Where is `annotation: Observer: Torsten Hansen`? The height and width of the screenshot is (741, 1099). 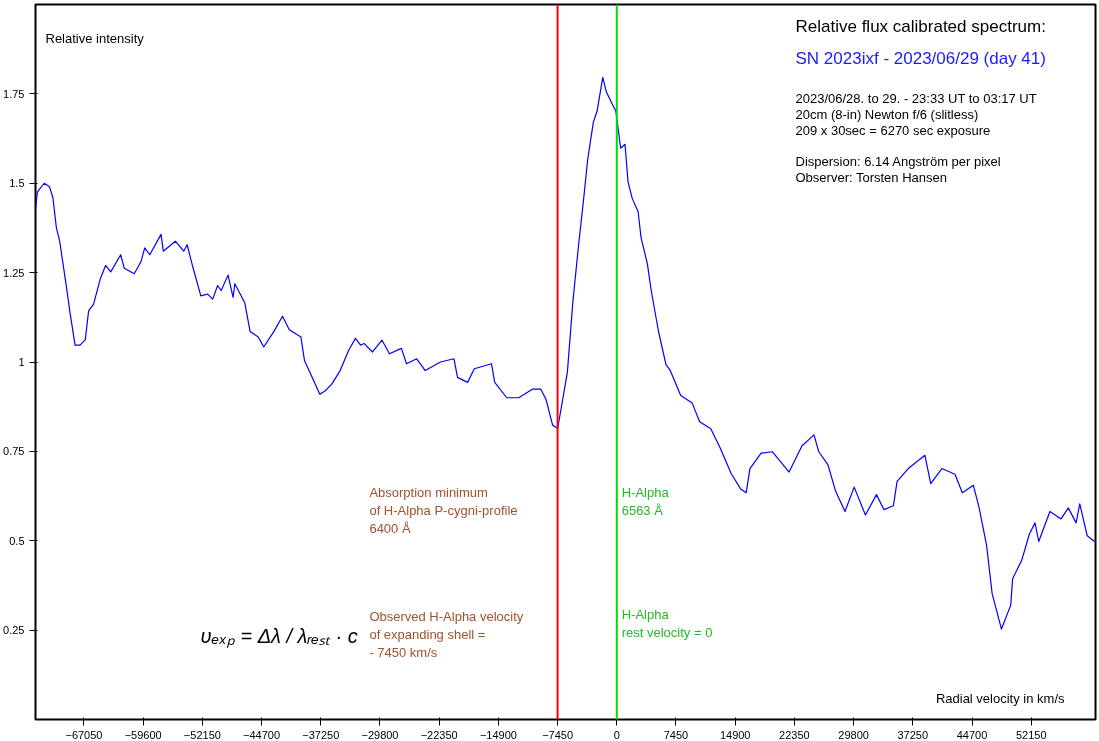 annotation: Observer: Torsten Hansen is located at coordinates (871, 177).